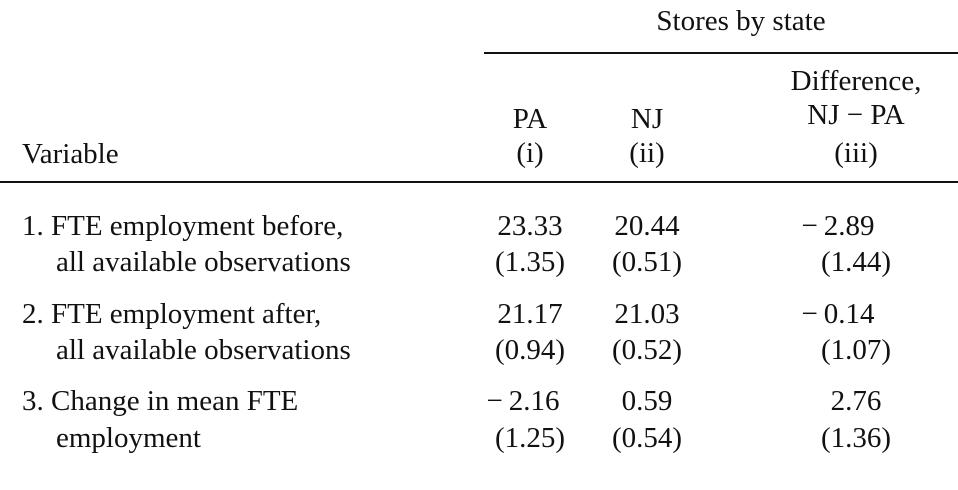  I want to click on row-3-nj-value: 0.59, so click(647, 401).